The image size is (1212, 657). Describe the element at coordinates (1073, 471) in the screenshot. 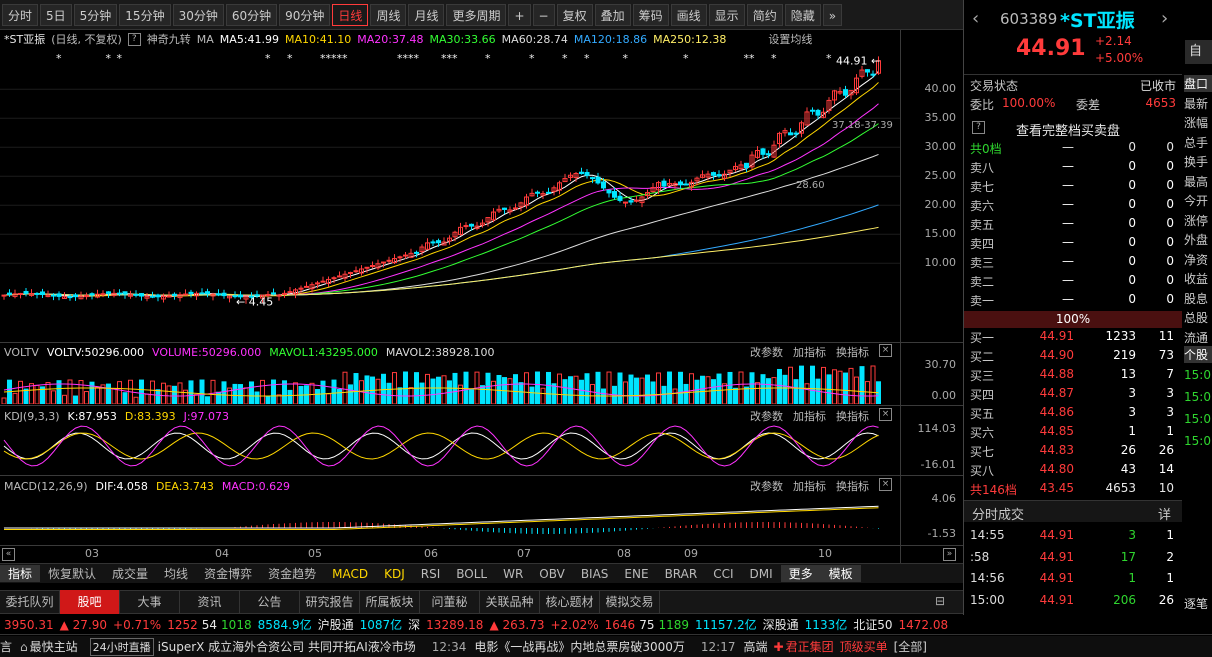

I see `bid-row: 买八 44.80 43 14` at that location.